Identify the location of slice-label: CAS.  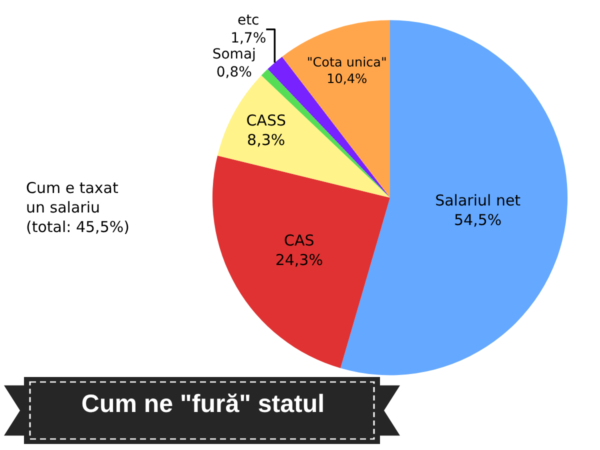
(299, 240).